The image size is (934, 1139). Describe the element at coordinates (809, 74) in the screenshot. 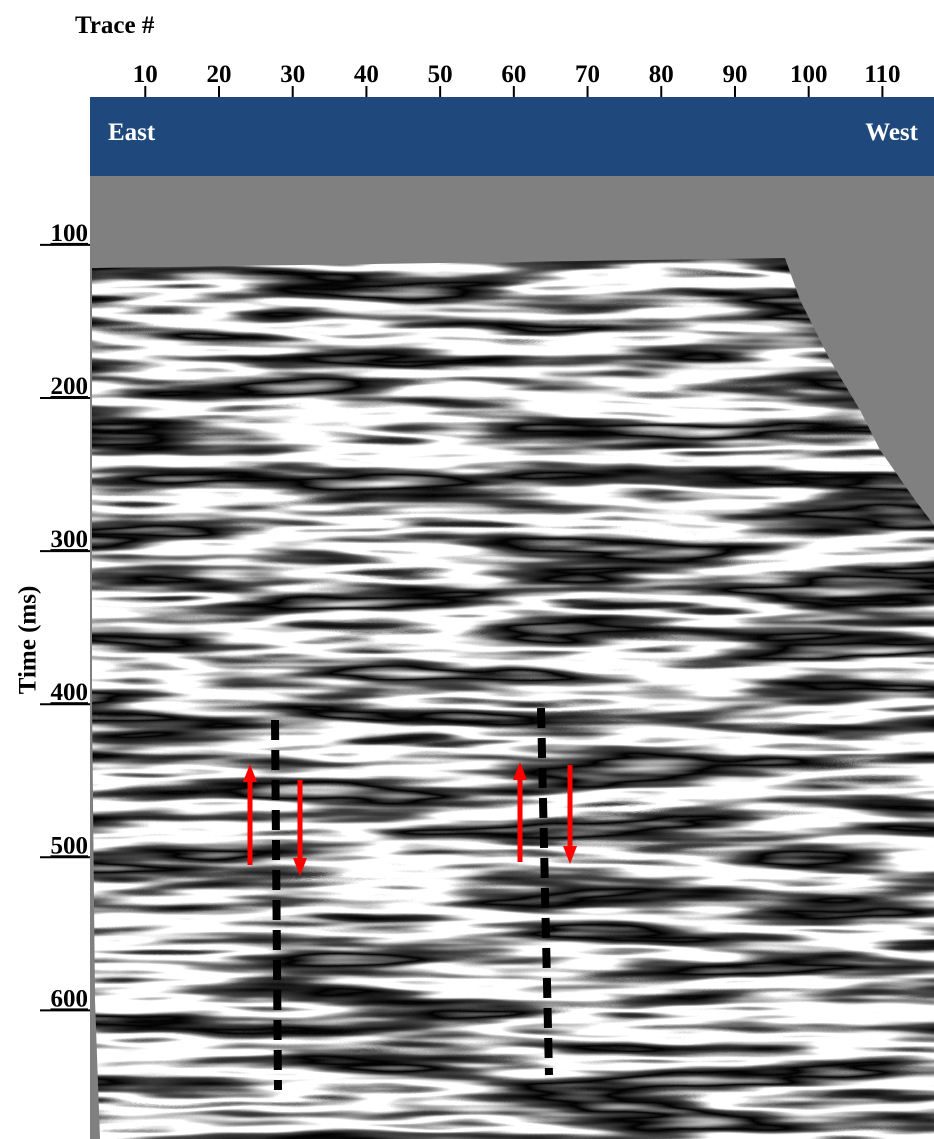

I see `x-tick-label: 100` at that location.